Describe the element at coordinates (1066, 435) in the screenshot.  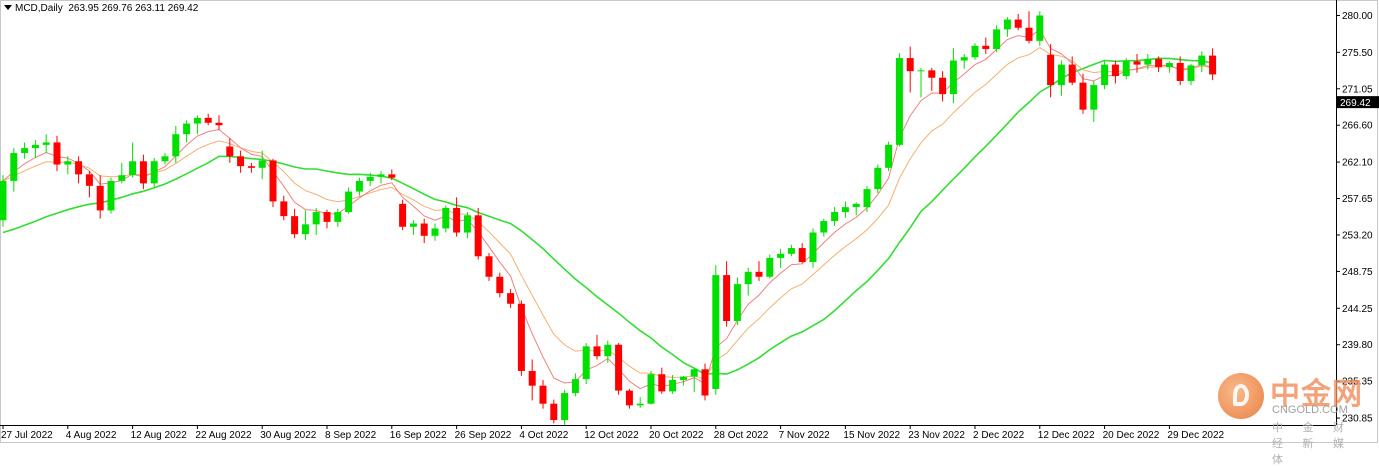
I see `x-tick-label: 12 Dec 2022` at that location.